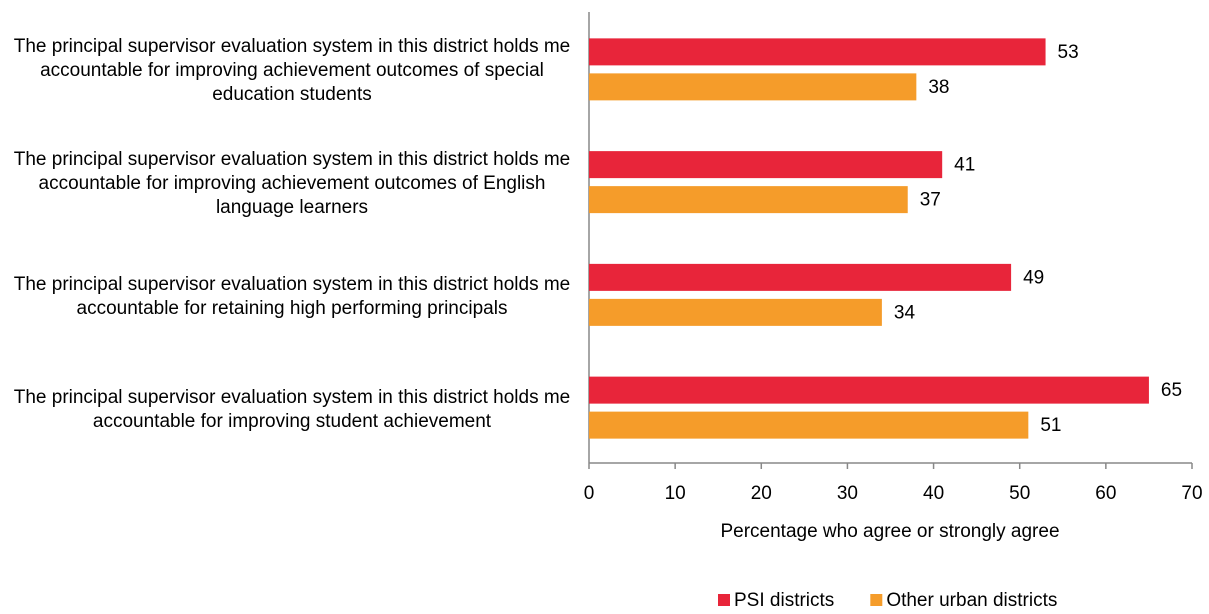  What do you see at coordinates (675, 493) in the screenshot?
I see `x-tick-label: 10` at bounding box center [675, 493].